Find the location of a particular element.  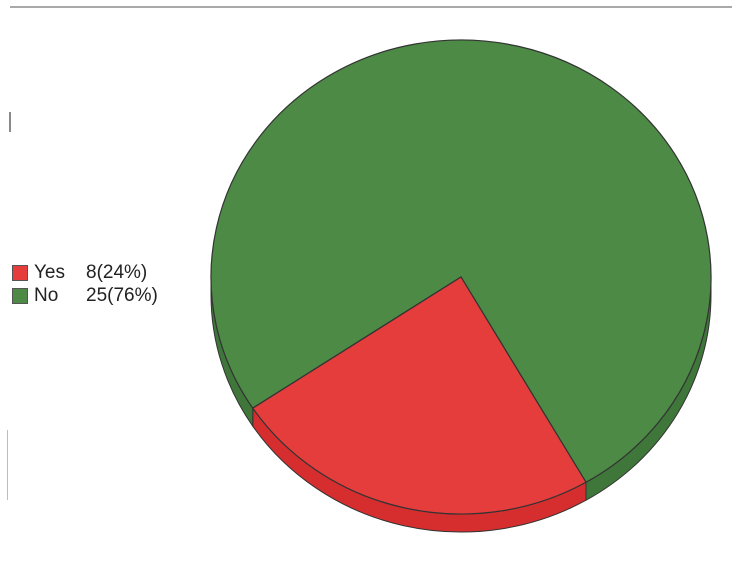

chart-frame-top-border is located at coordinates (371, 7).